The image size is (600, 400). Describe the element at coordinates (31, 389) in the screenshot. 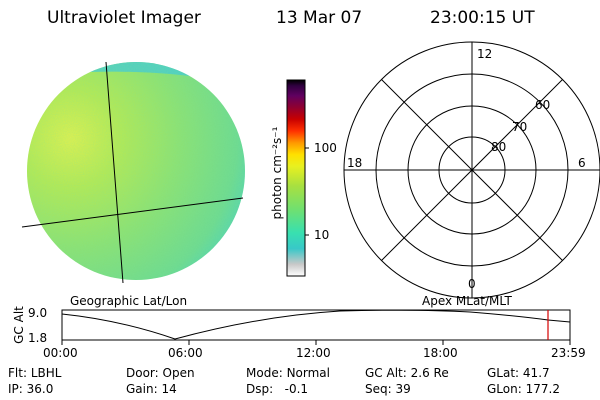

I see `info-ip: IP: 36.0` at that location.